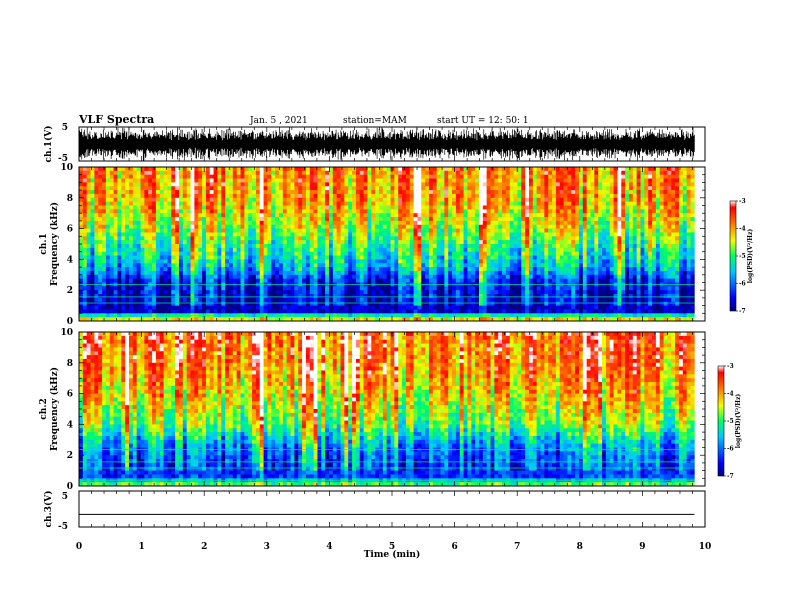  Describe the element at coordinates (329, 547) in the screenshot. I see `x-tick-label: 4` at that location.